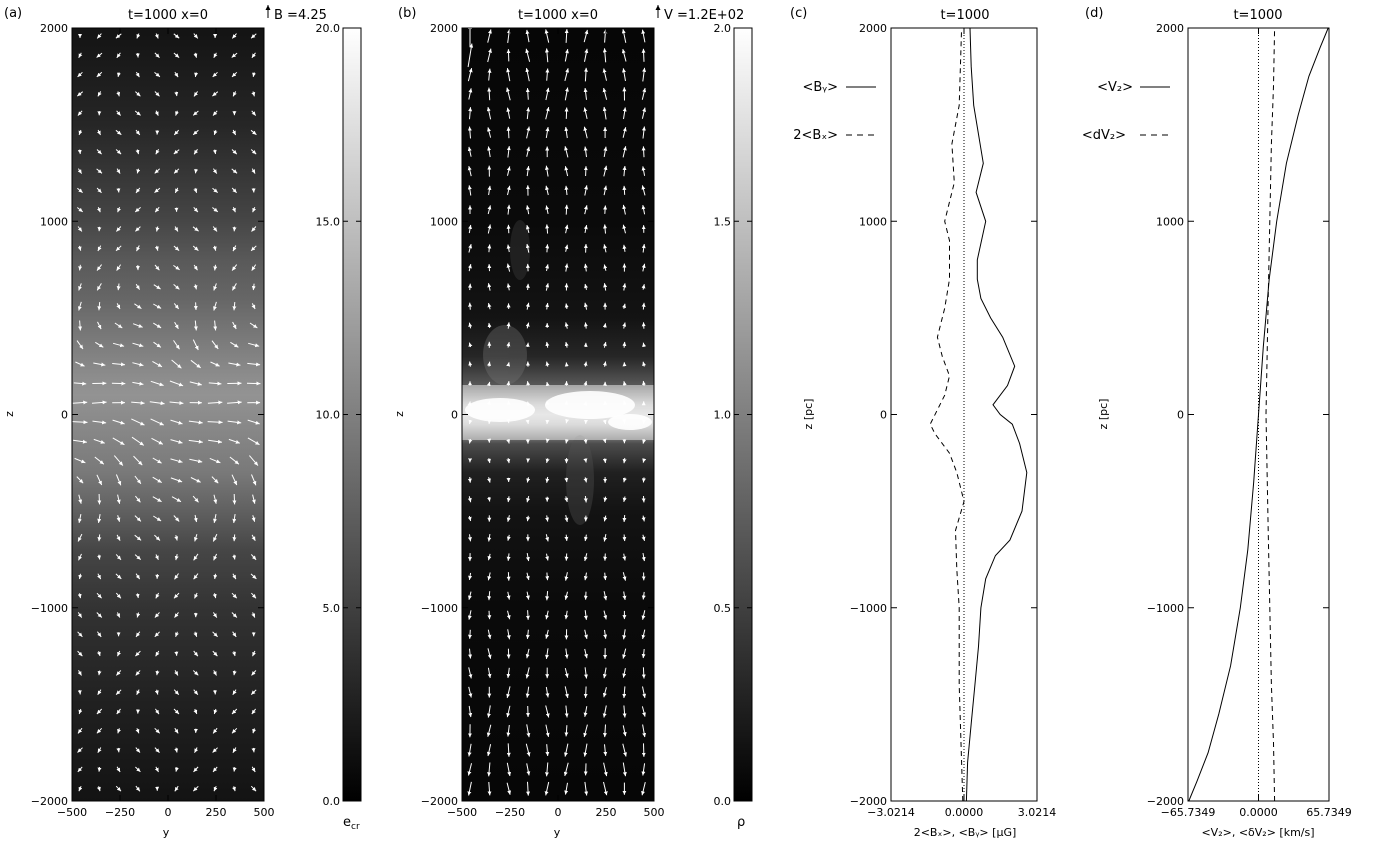 The image size is (1379, 844). What do you see at coordinates (1126, 111) in the screenshot?
I see `panel-d-legend: <V₂> <dV₂>` at bounding box center [1126, 111].